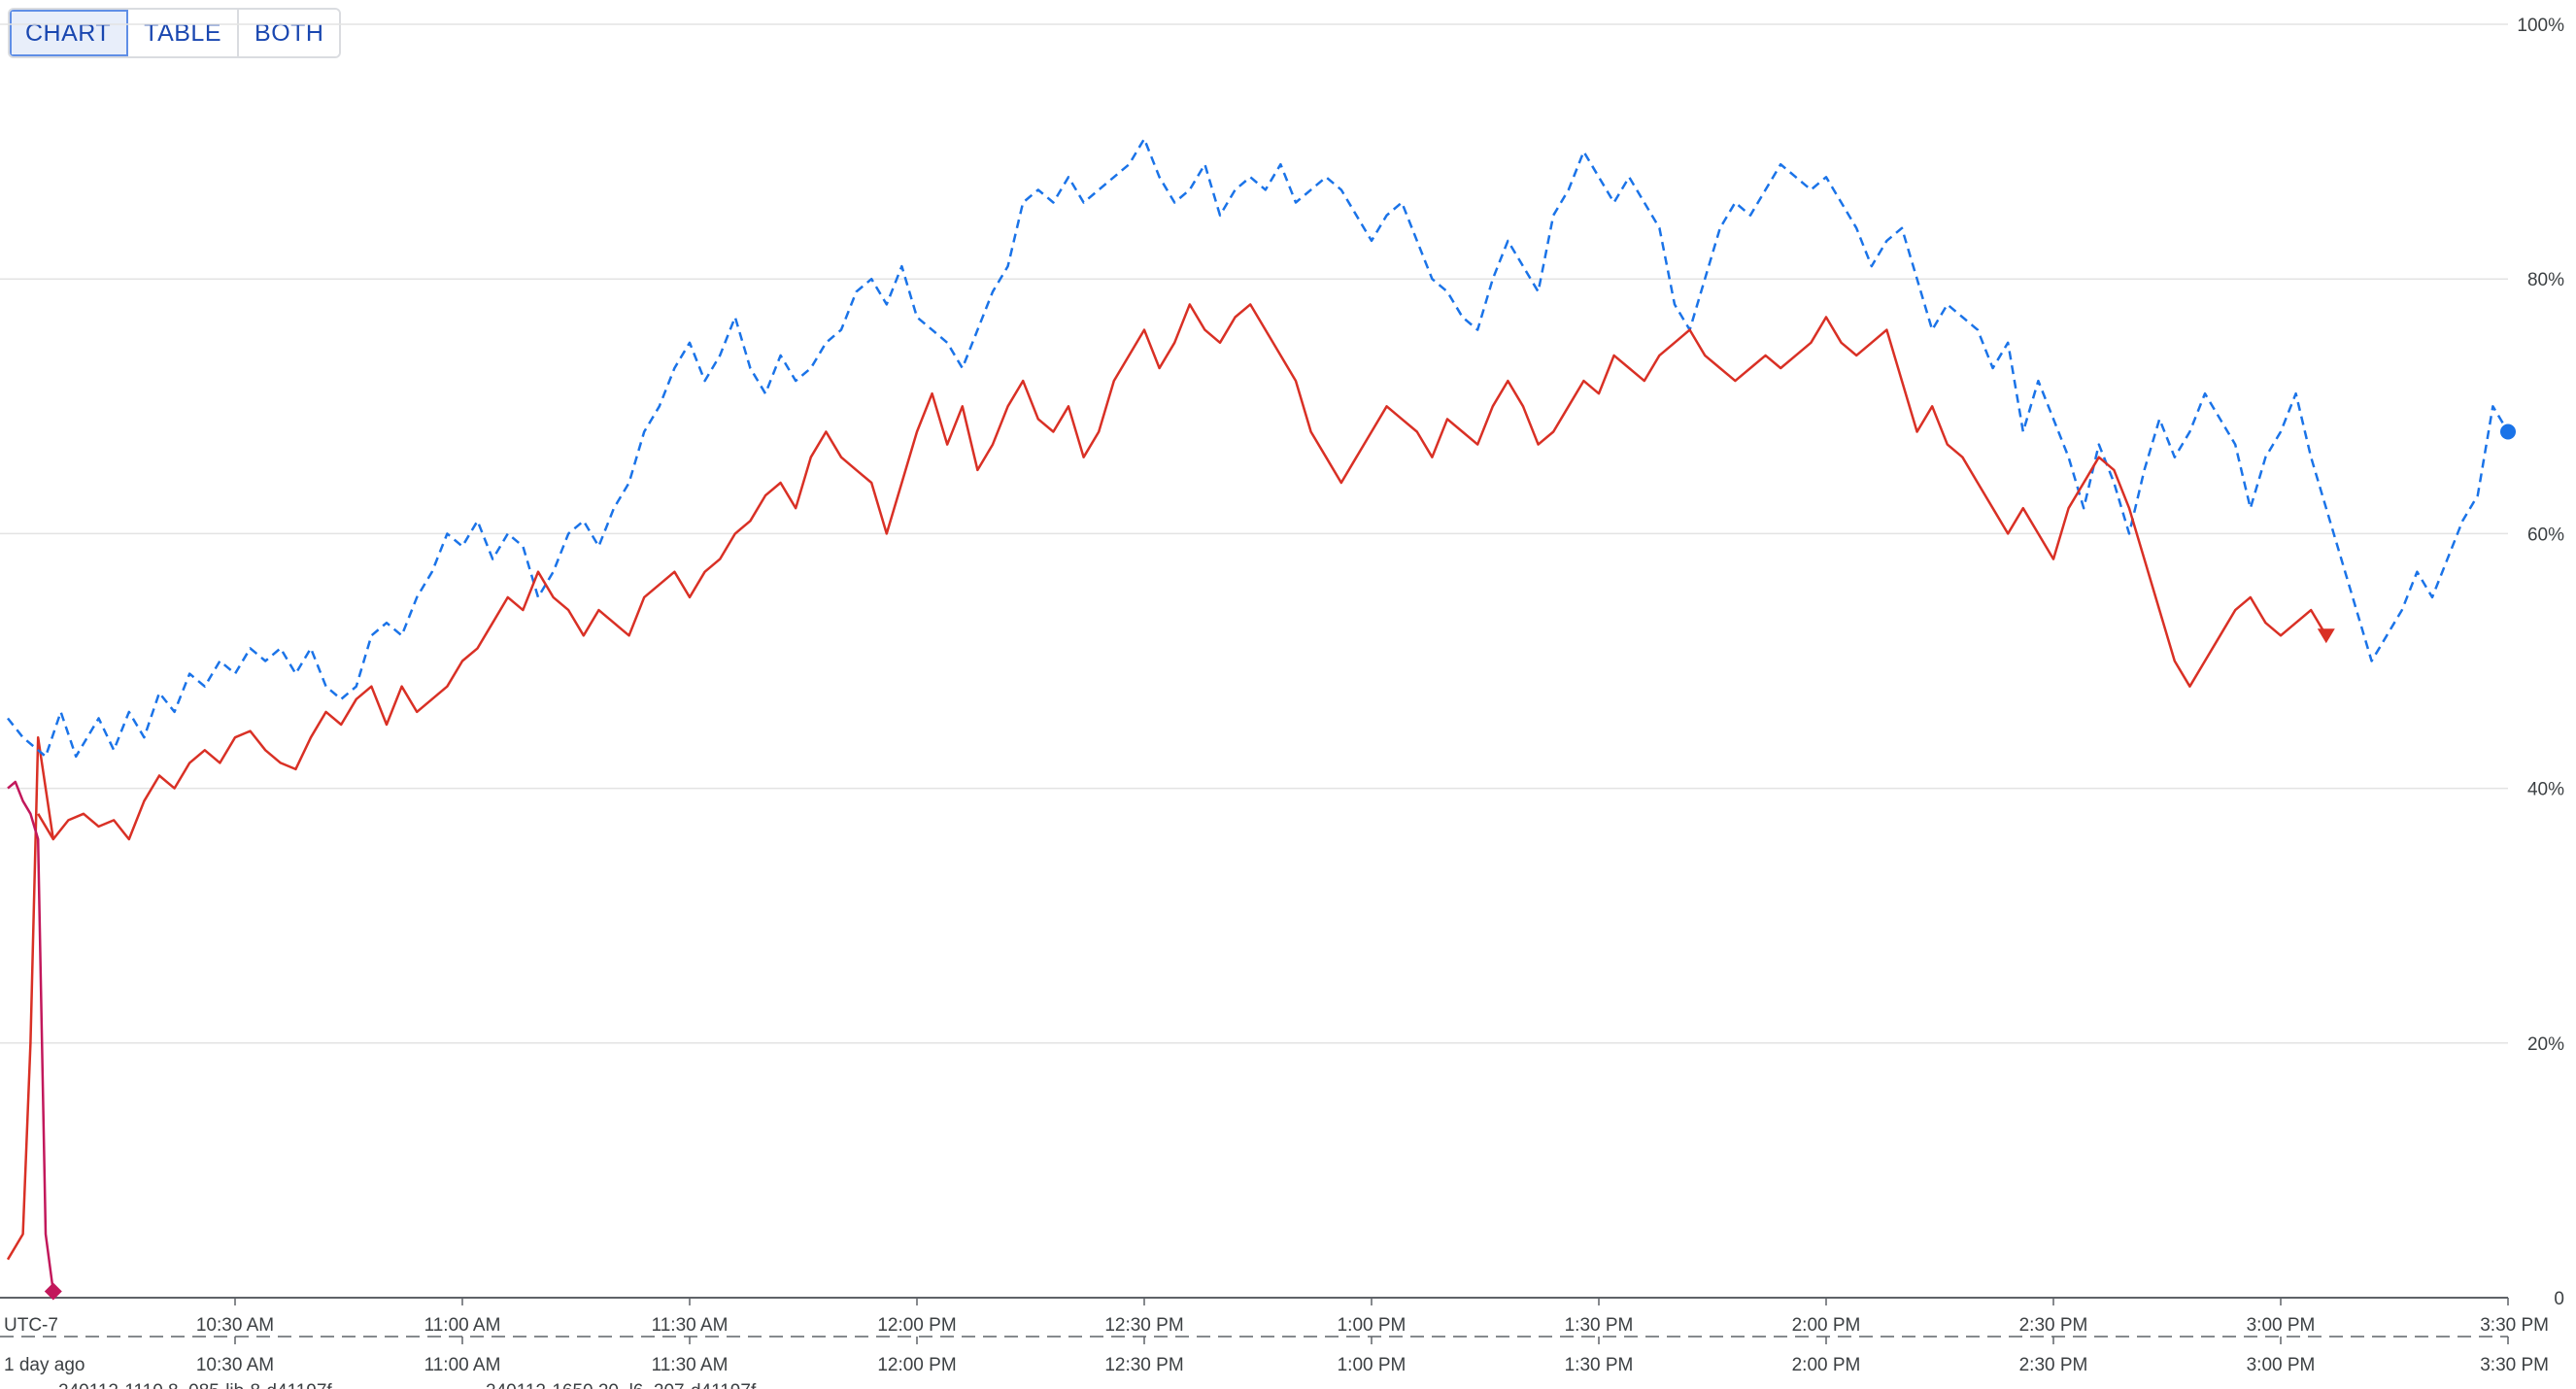 The image size is (2576, 1389). What do you see at coordinates (2559, 1299) in the screenshot?
I see `y-tick-label: 0` at bounding box center [2559, 1299].